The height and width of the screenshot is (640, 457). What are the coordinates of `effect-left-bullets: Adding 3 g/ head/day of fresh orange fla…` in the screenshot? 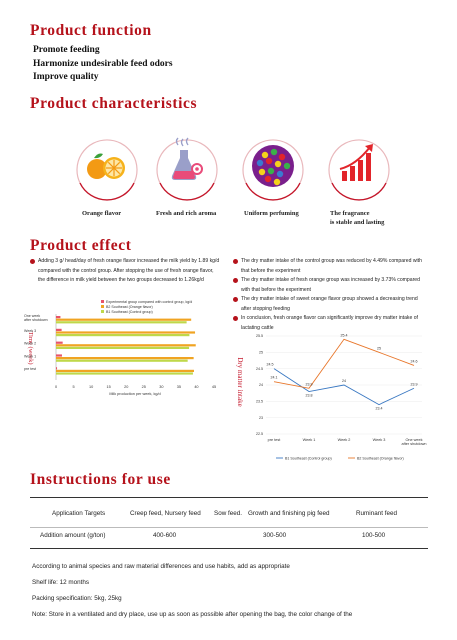 It's located at (126, 271).